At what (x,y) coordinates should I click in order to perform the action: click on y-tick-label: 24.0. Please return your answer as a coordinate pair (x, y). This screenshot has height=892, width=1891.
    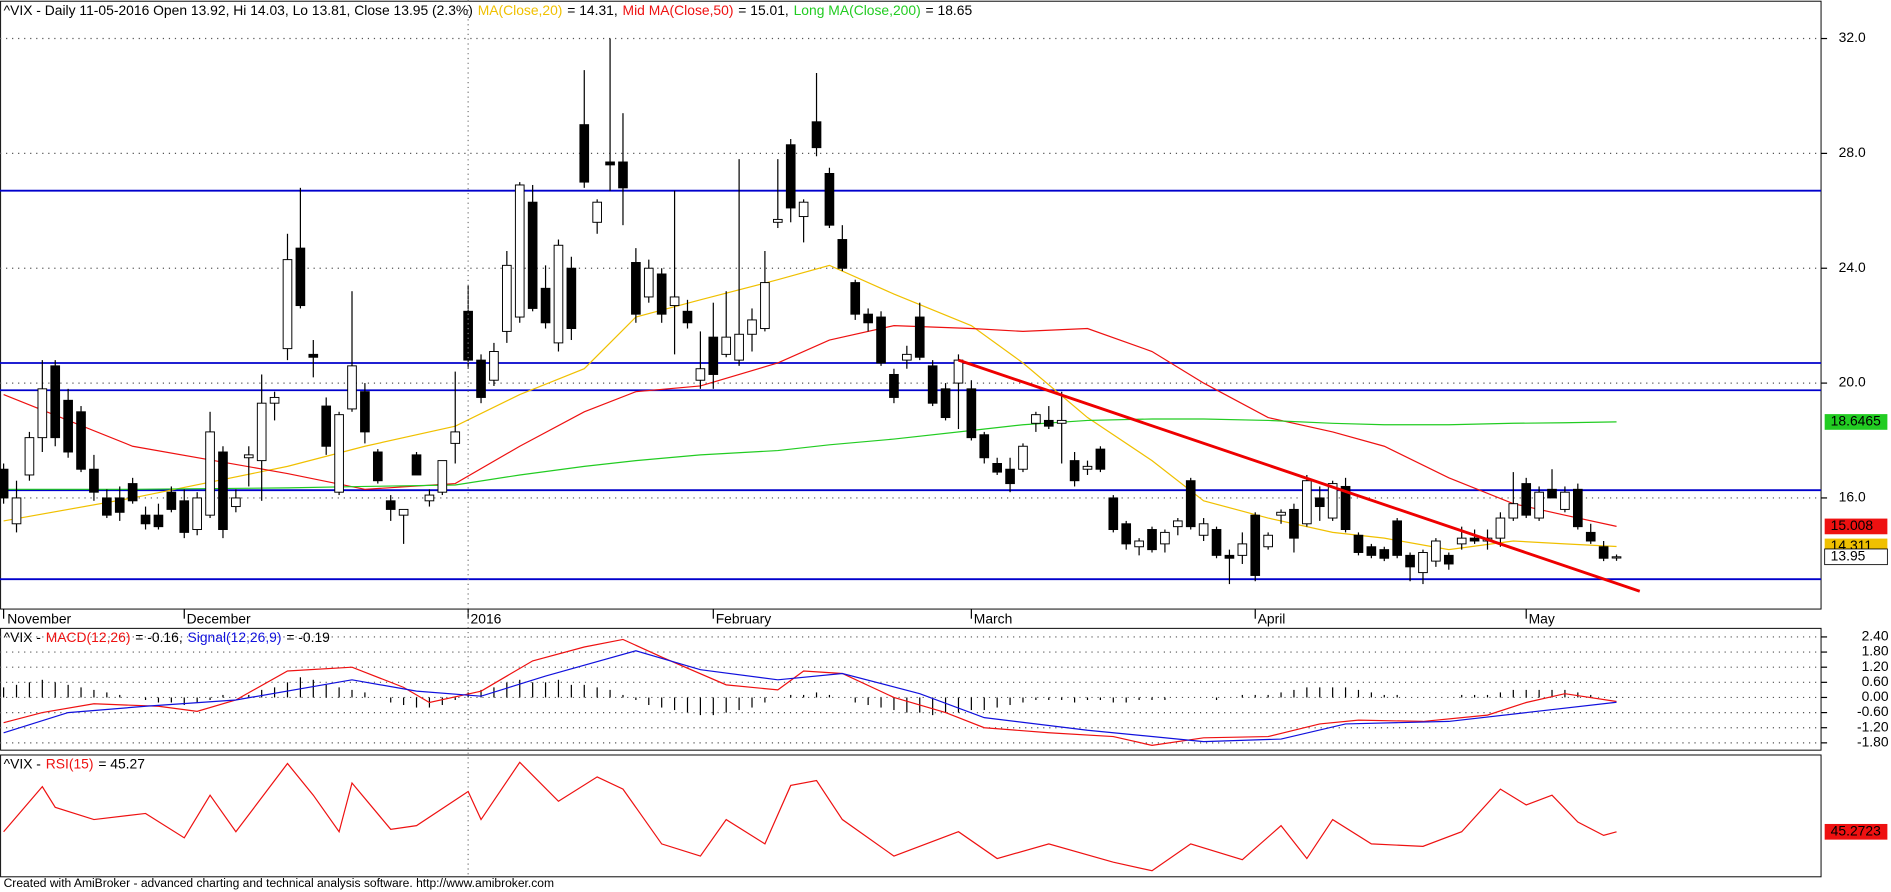
    Looking at the image, I should click on (1852, 267).